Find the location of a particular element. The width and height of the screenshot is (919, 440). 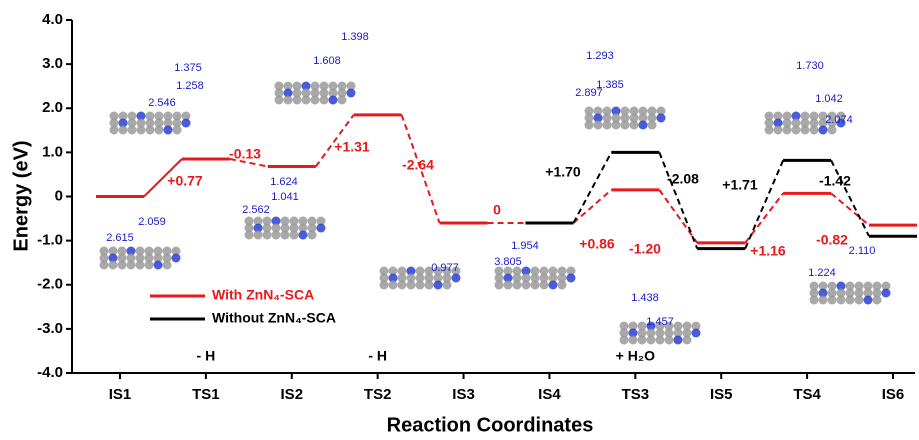

y-tick-label: -1.0 is located at coordinates (50, 240).